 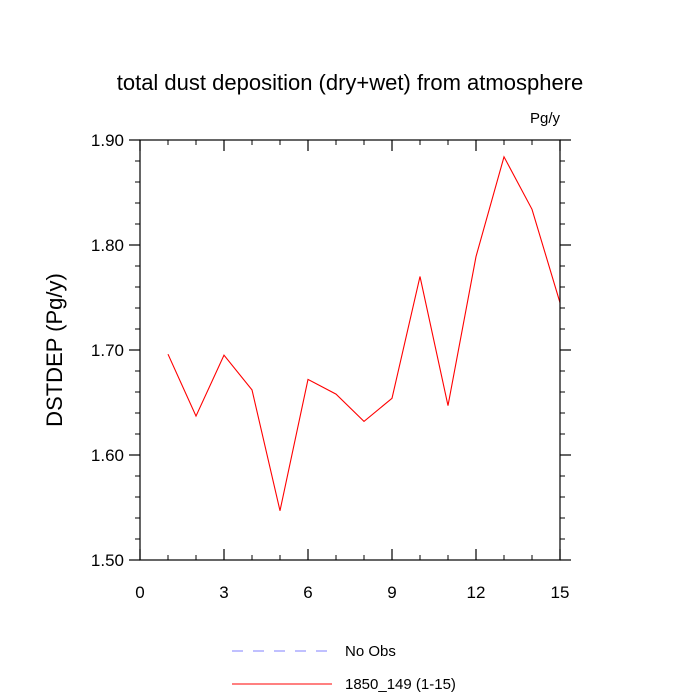 What do you see at coordinates (370, 651) in the screenshot?
I see `legend-label: No Obs` at bounding box center [370, 651].